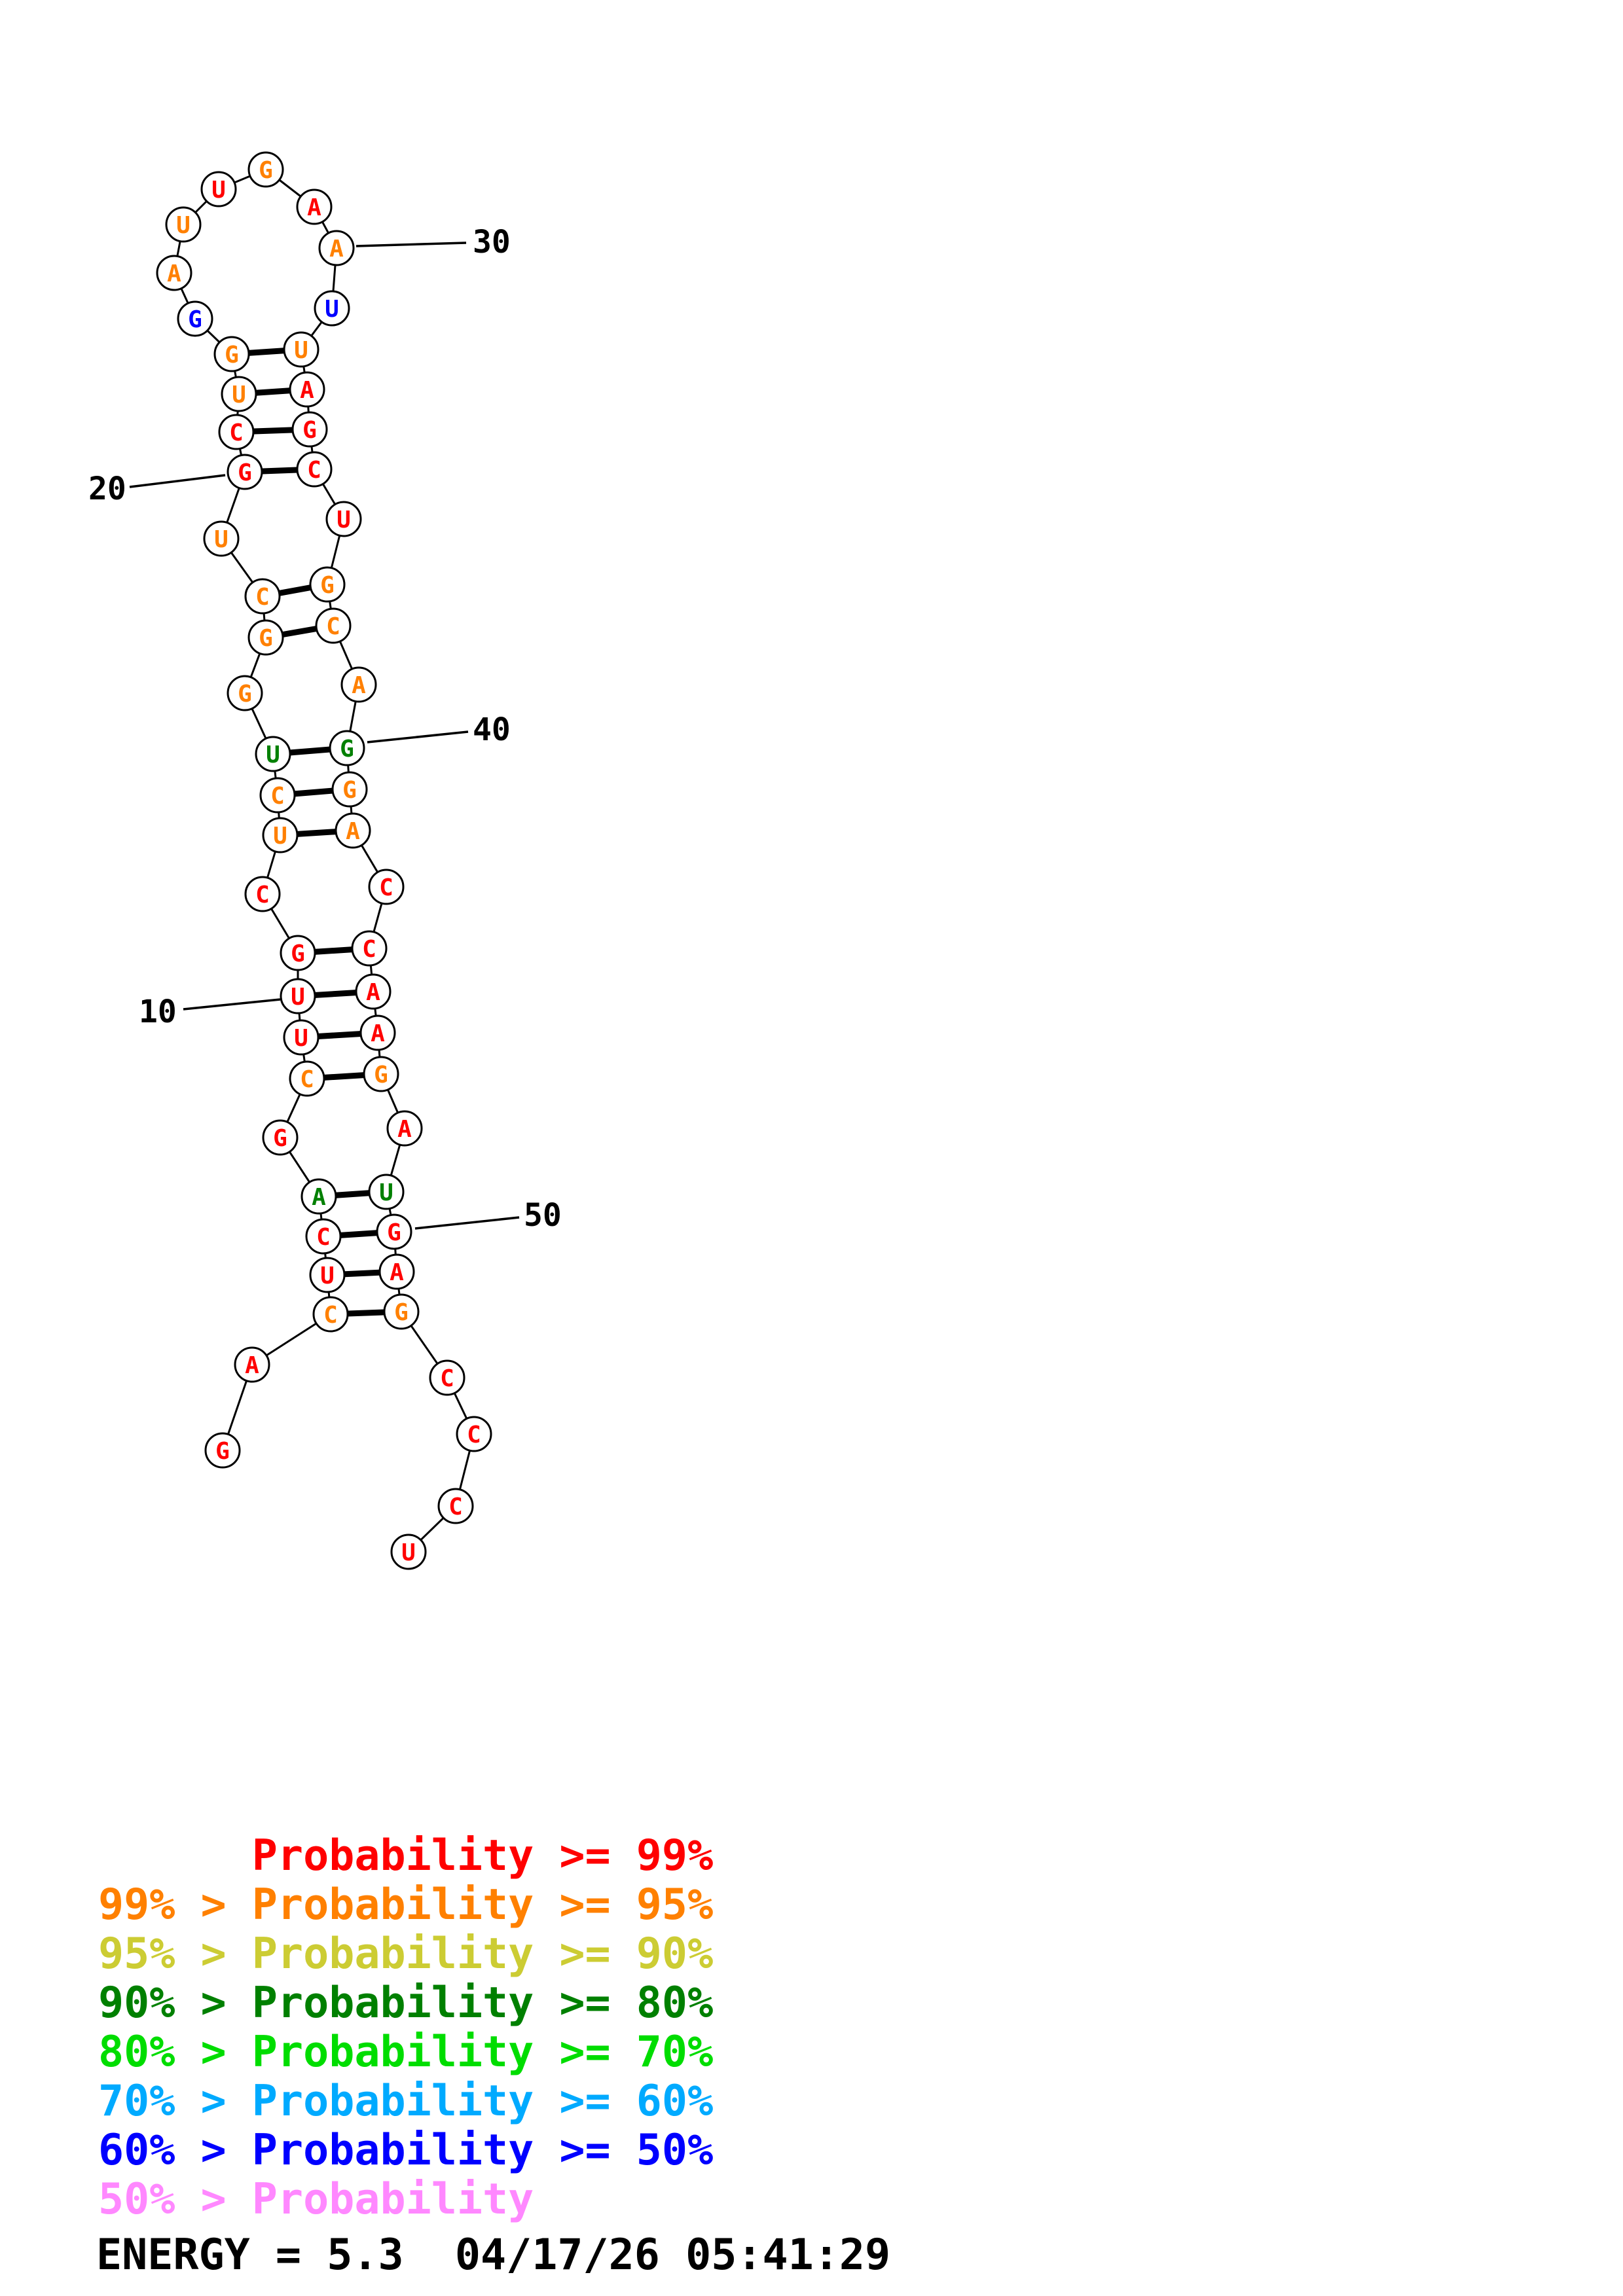 The height and width of the screenshot is (2296, 1623). What do you see at coordinates (107, 489) in the screenshot?
I see `position-label: 20` at bounding box center [107, 489].